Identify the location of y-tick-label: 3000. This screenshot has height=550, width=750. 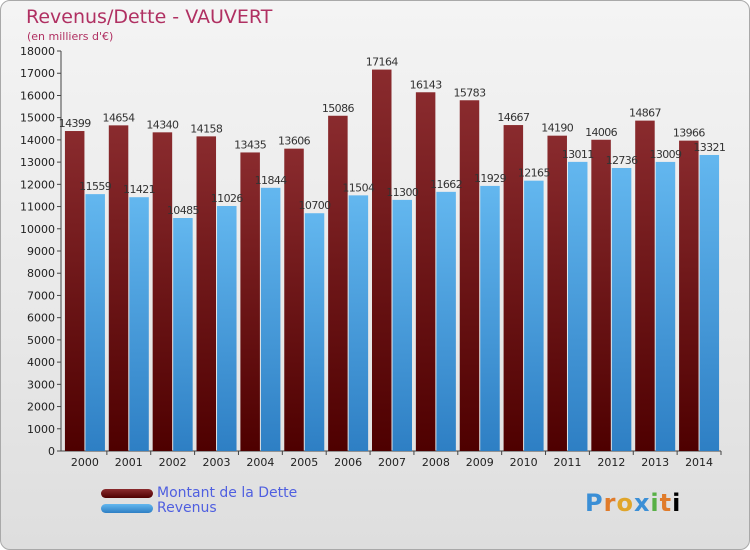
(41, 384).